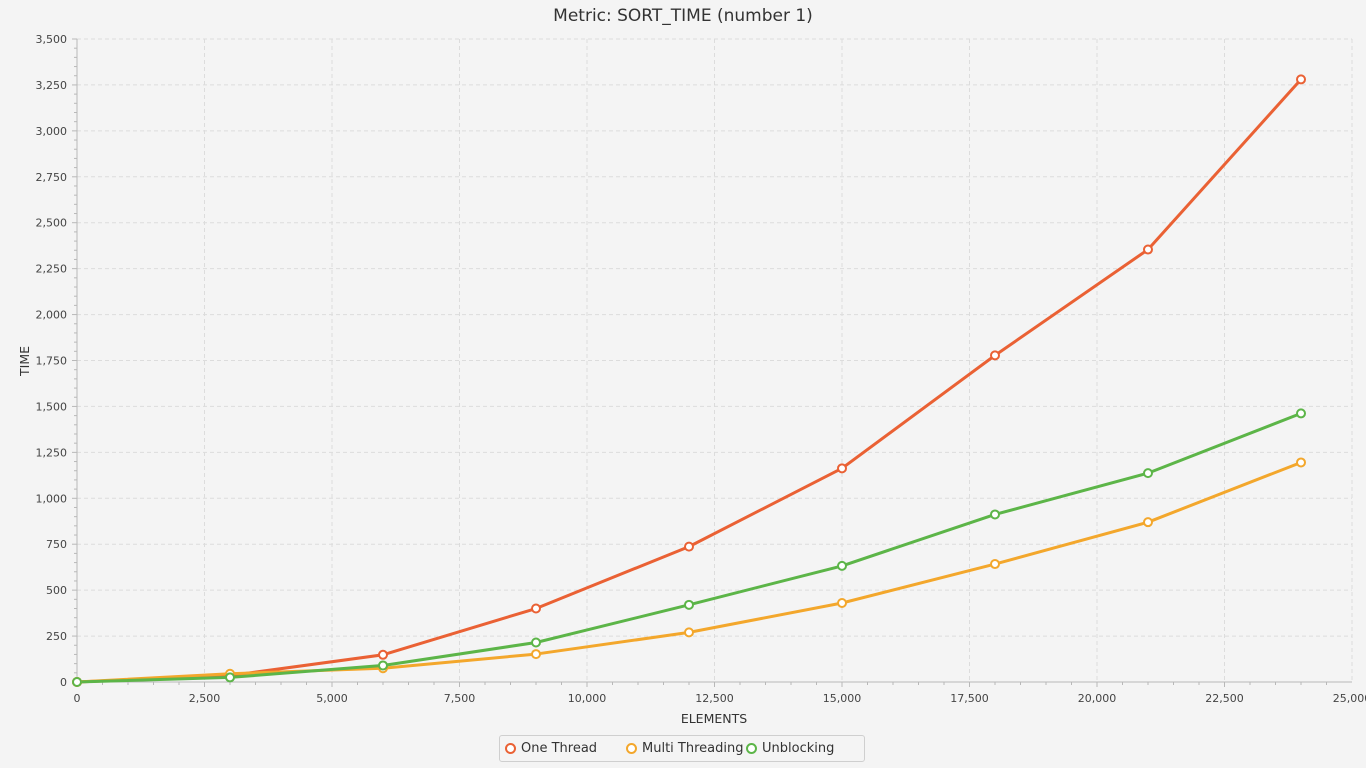  What do you see at coordinates (559, 748) in the screenshot?
I see `legend-label-one-thread: One Thread` at bounding box center [559, 748].